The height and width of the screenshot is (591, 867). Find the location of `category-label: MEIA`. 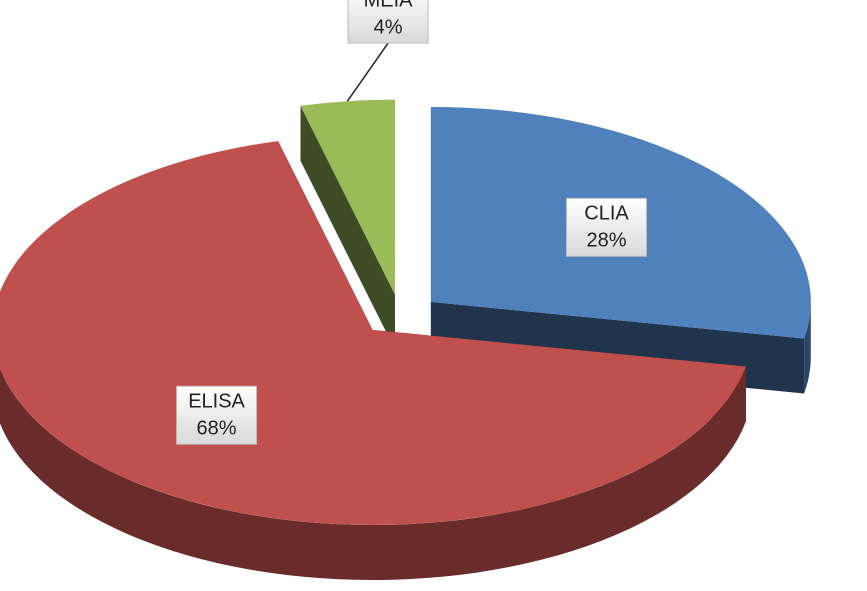

category-label: MEIA is located at coordinates (389, 5).